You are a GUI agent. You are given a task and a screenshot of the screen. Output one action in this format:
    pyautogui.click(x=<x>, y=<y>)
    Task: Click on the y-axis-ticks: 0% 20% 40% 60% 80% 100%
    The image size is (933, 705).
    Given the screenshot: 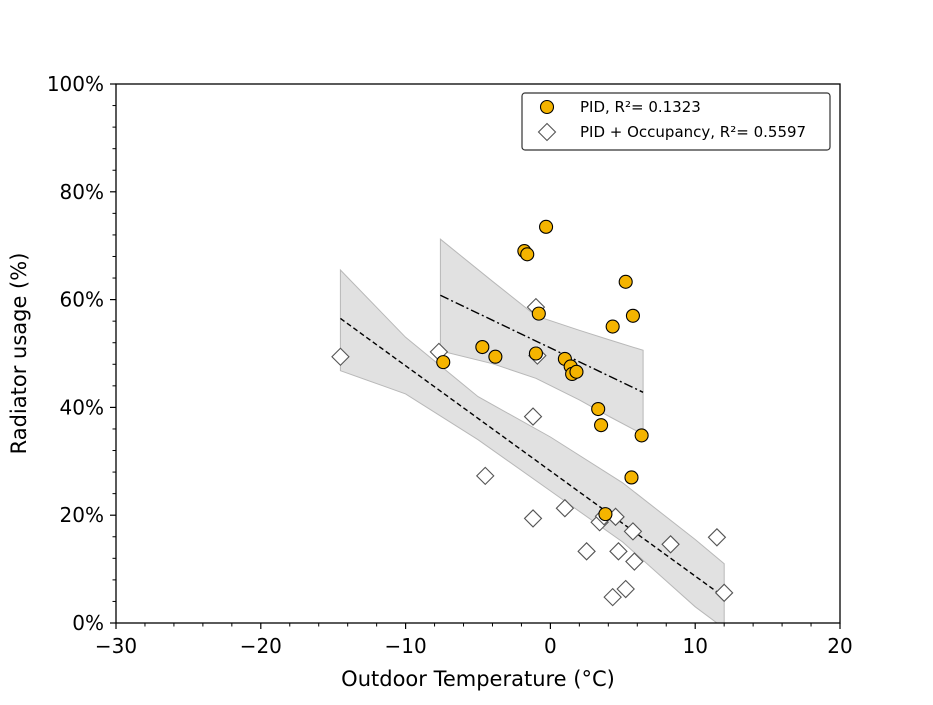 What is the action you would take?
    pyautogui.click(x=81, y=353)
    